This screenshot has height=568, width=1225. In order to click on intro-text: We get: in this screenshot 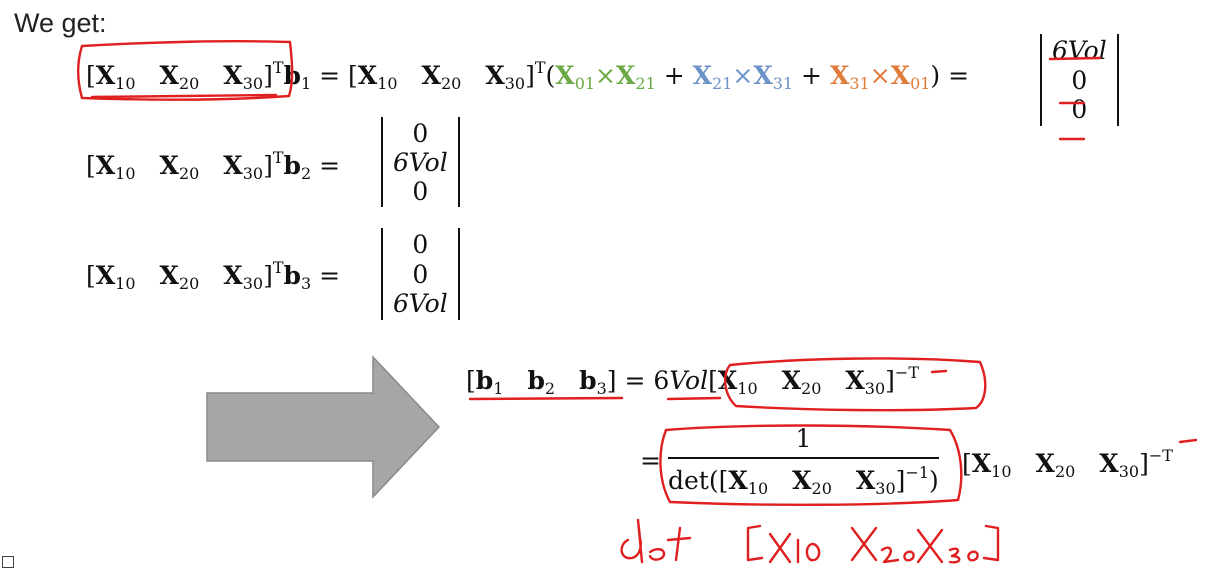, I will do `click(60, 23)`.